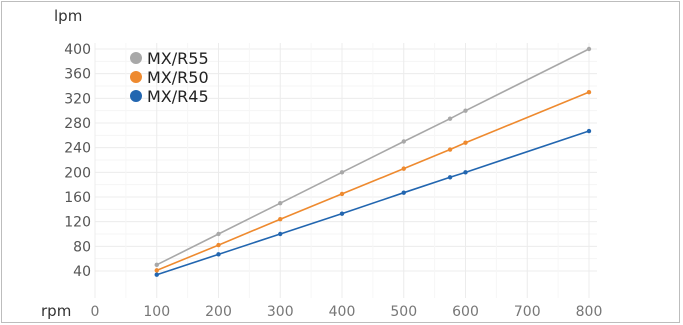 The height and width of the screenshot is (325, 683). What do you see at coordinates (82, 272) in the screenshot?
I see `y-tick-label: 40` at bounding box center [82, 272].